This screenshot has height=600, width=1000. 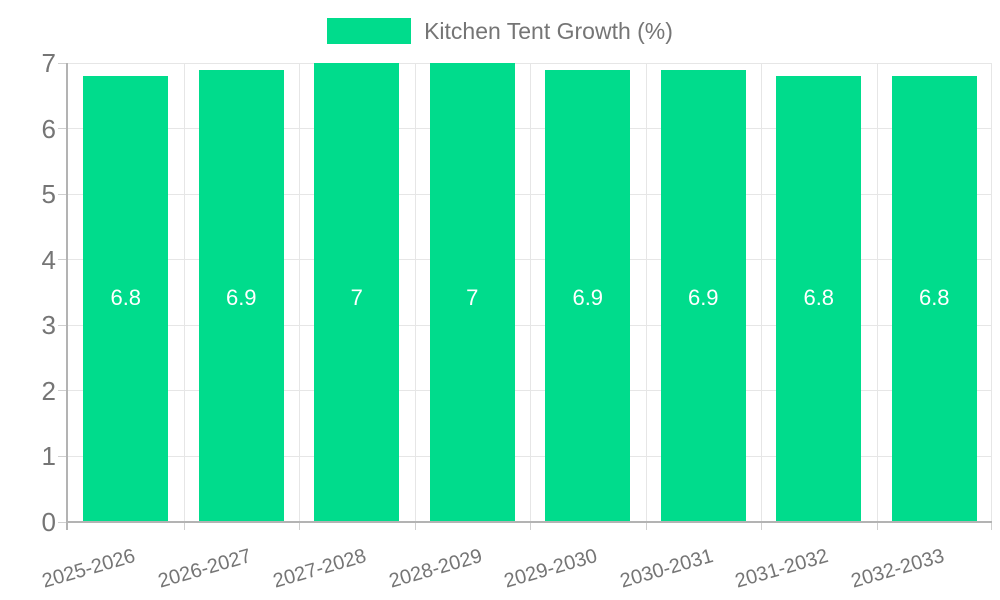 I want to click on legend-label: Kitchen Tent Growth (%), so click(x=548, y=30).